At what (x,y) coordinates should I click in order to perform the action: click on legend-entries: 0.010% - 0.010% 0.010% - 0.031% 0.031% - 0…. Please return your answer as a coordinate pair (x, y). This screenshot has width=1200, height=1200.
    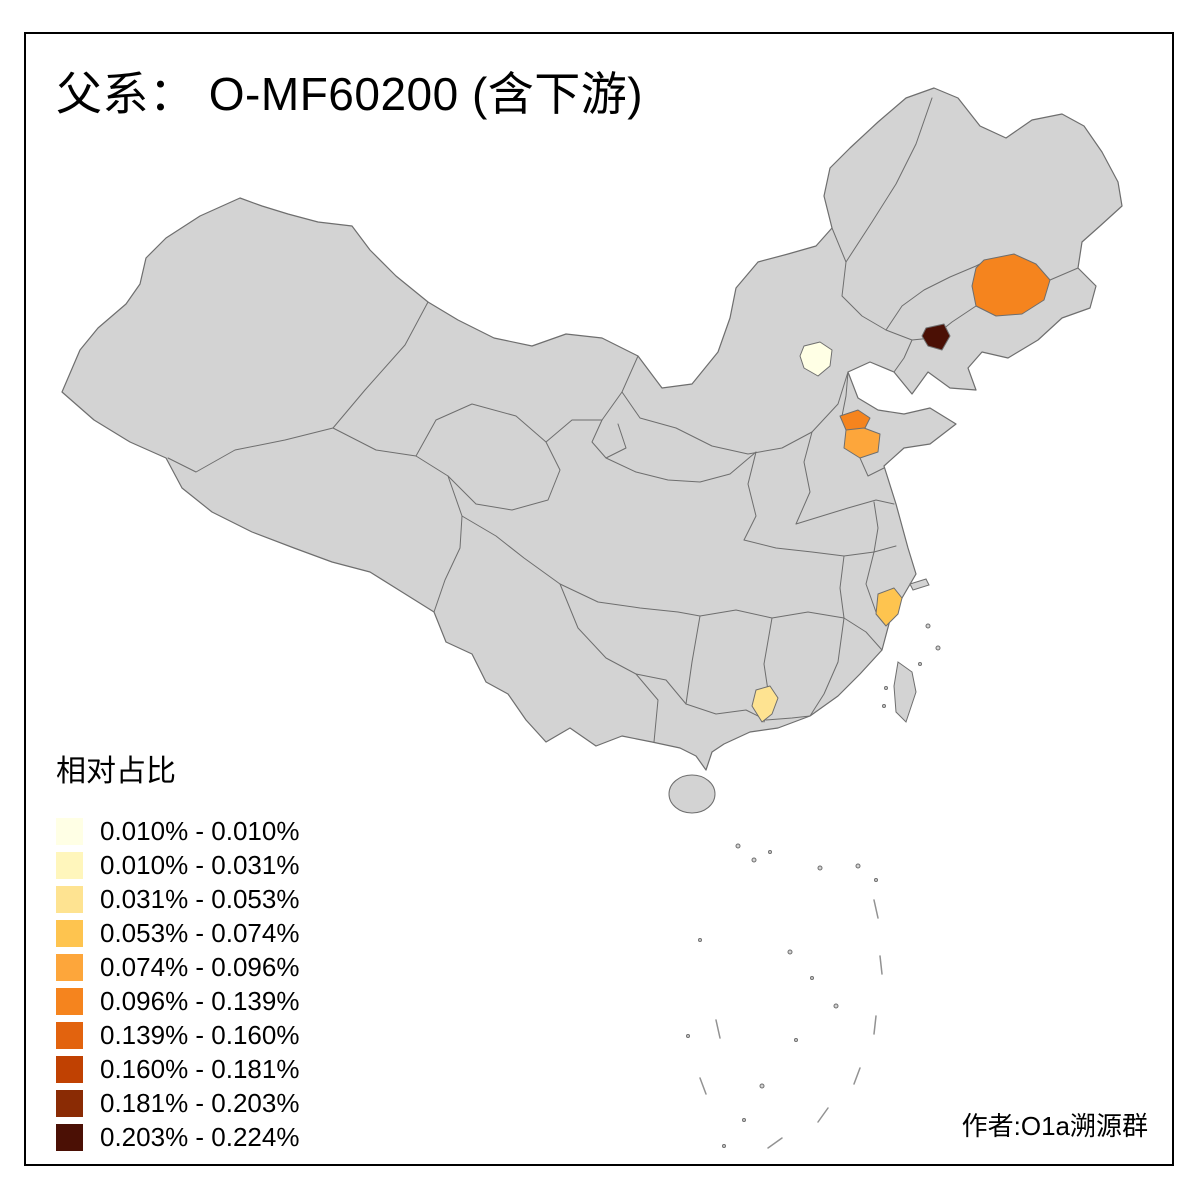
    Looking at the image, I should click on (177, 984).